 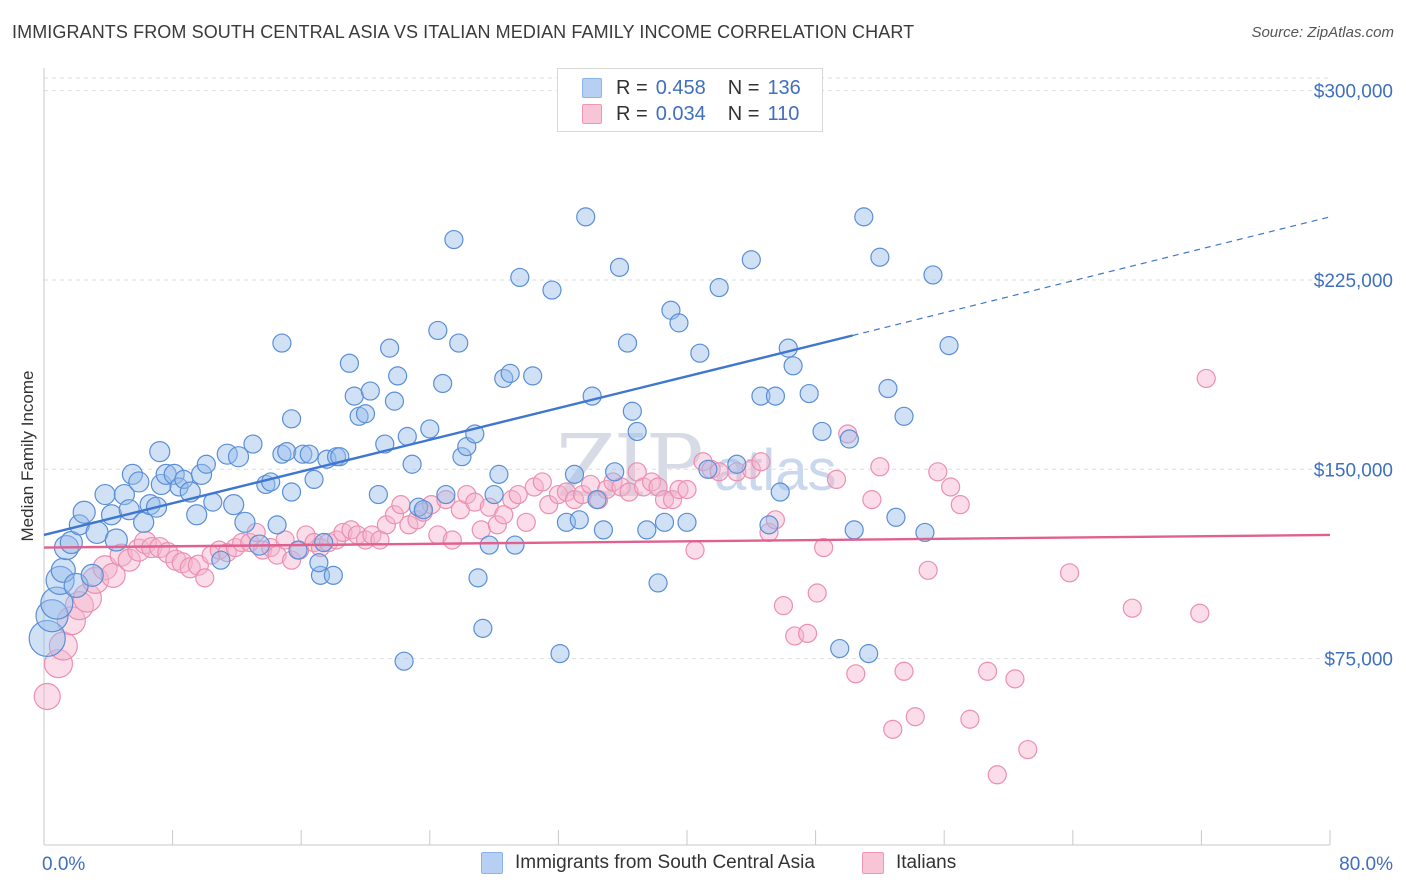 I want to click on legend-row-italians: R = 0.034 N = 110, so click(x=690, y=114).